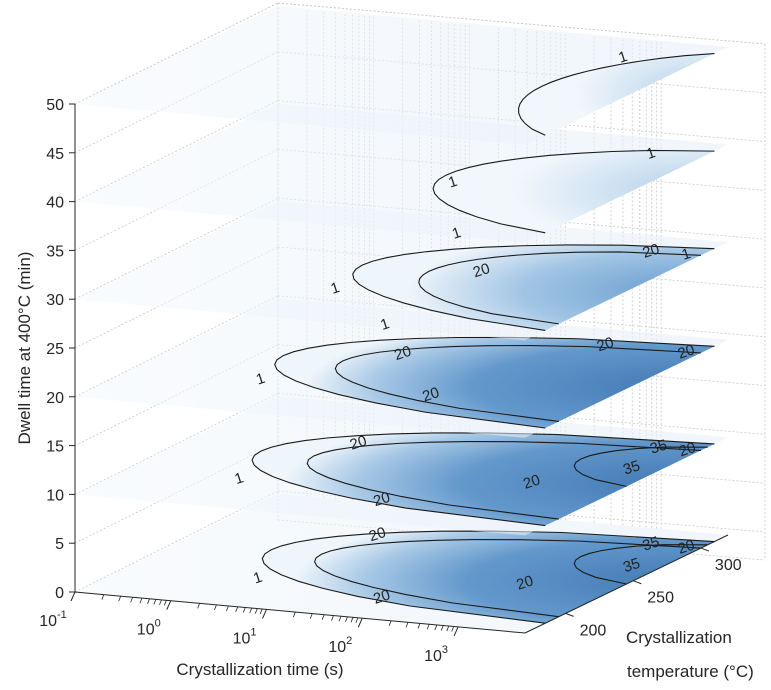 Image resolution: width=771 pixels, height=690 pixels. I want to click on z-tick-label: 10, so click(55, 495).